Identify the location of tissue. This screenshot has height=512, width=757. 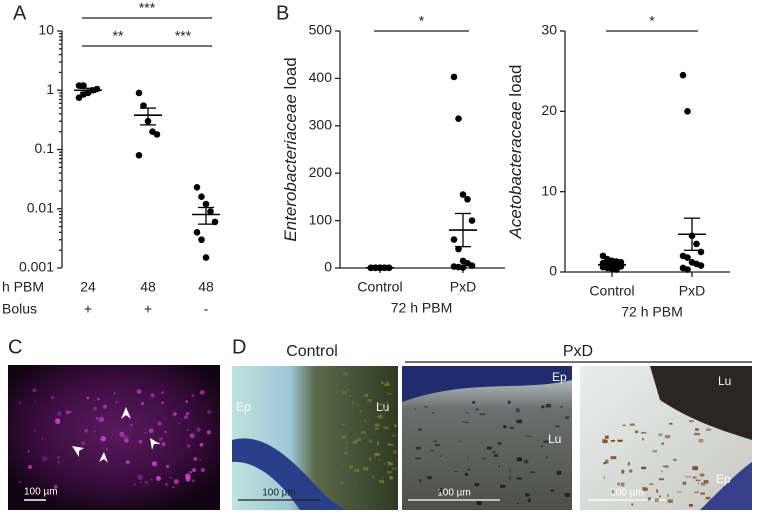
(288, 474).